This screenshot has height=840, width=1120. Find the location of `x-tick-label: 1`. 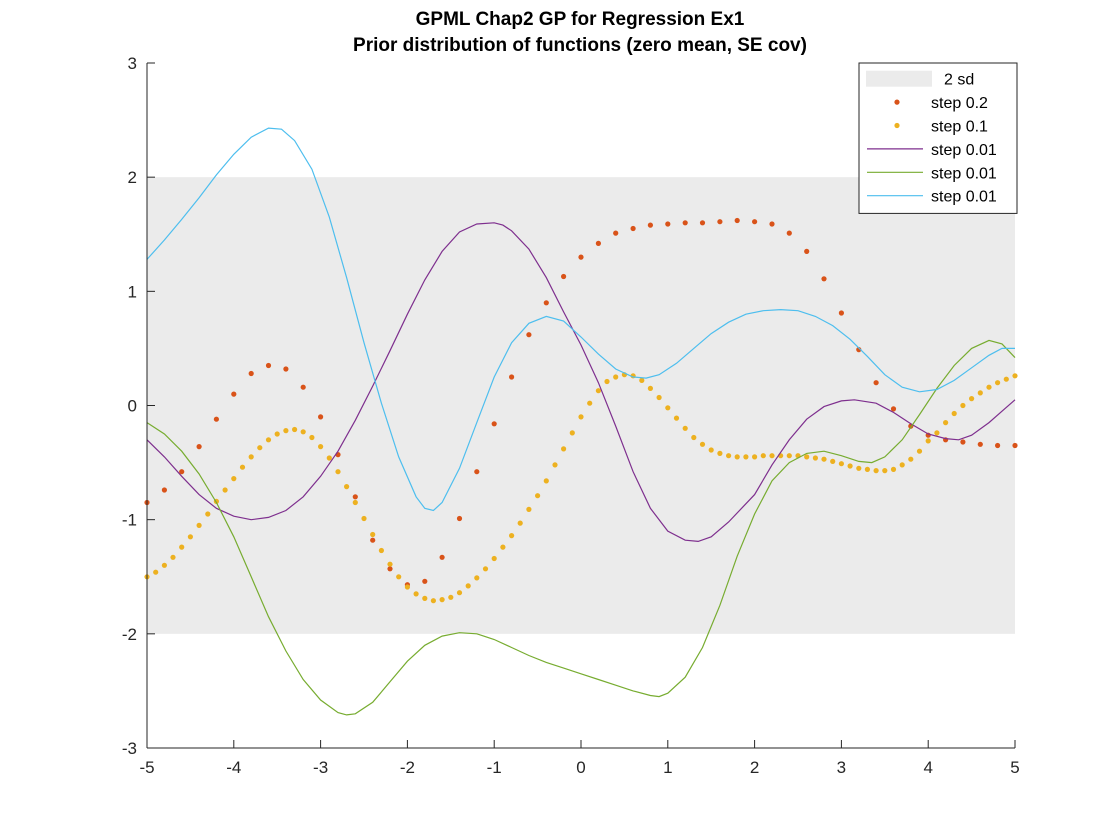

x-tick-label: 1 is located at coordinates (667, 767).